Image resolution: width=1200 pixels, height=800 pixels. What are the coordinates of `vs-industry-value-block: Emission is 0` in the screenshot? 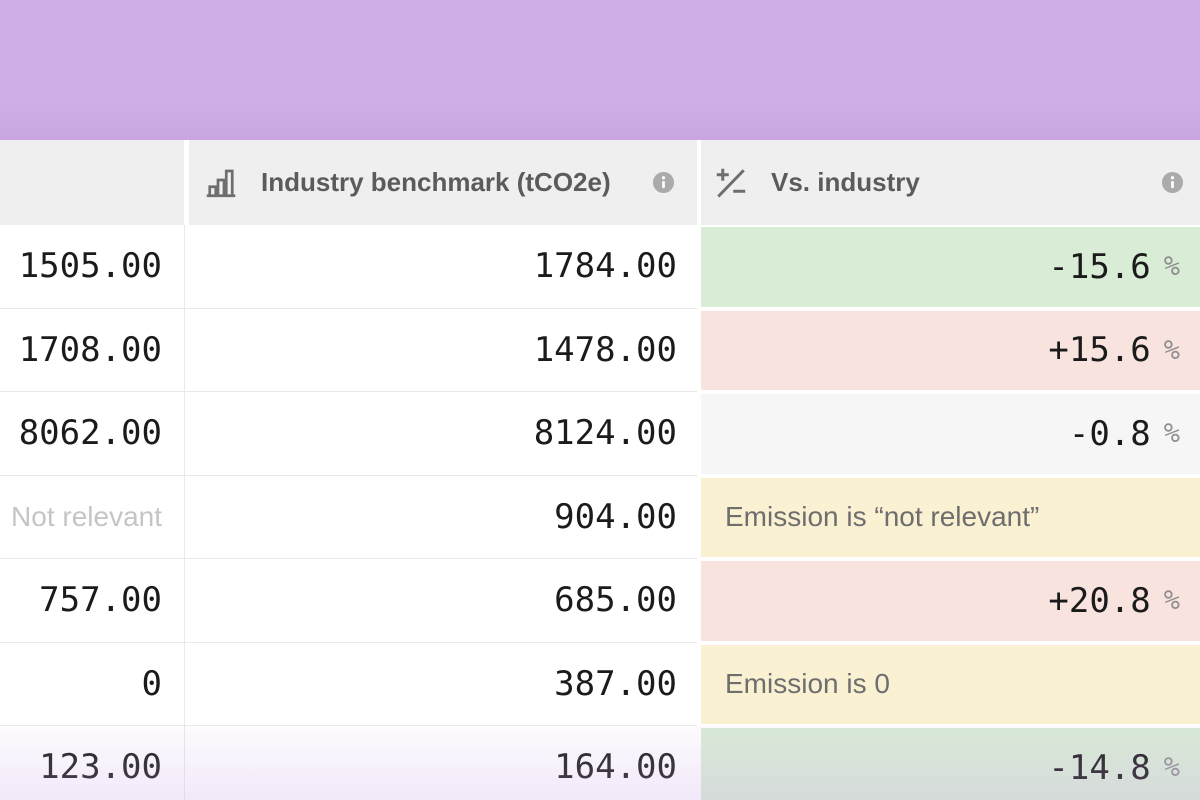 It's located at (950, 684).